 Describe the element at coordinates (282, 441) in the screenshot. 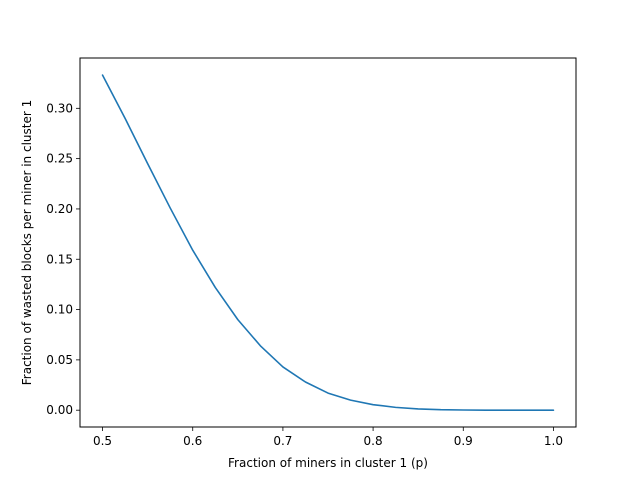

I see `x-tick-label: 0.7` at that location.